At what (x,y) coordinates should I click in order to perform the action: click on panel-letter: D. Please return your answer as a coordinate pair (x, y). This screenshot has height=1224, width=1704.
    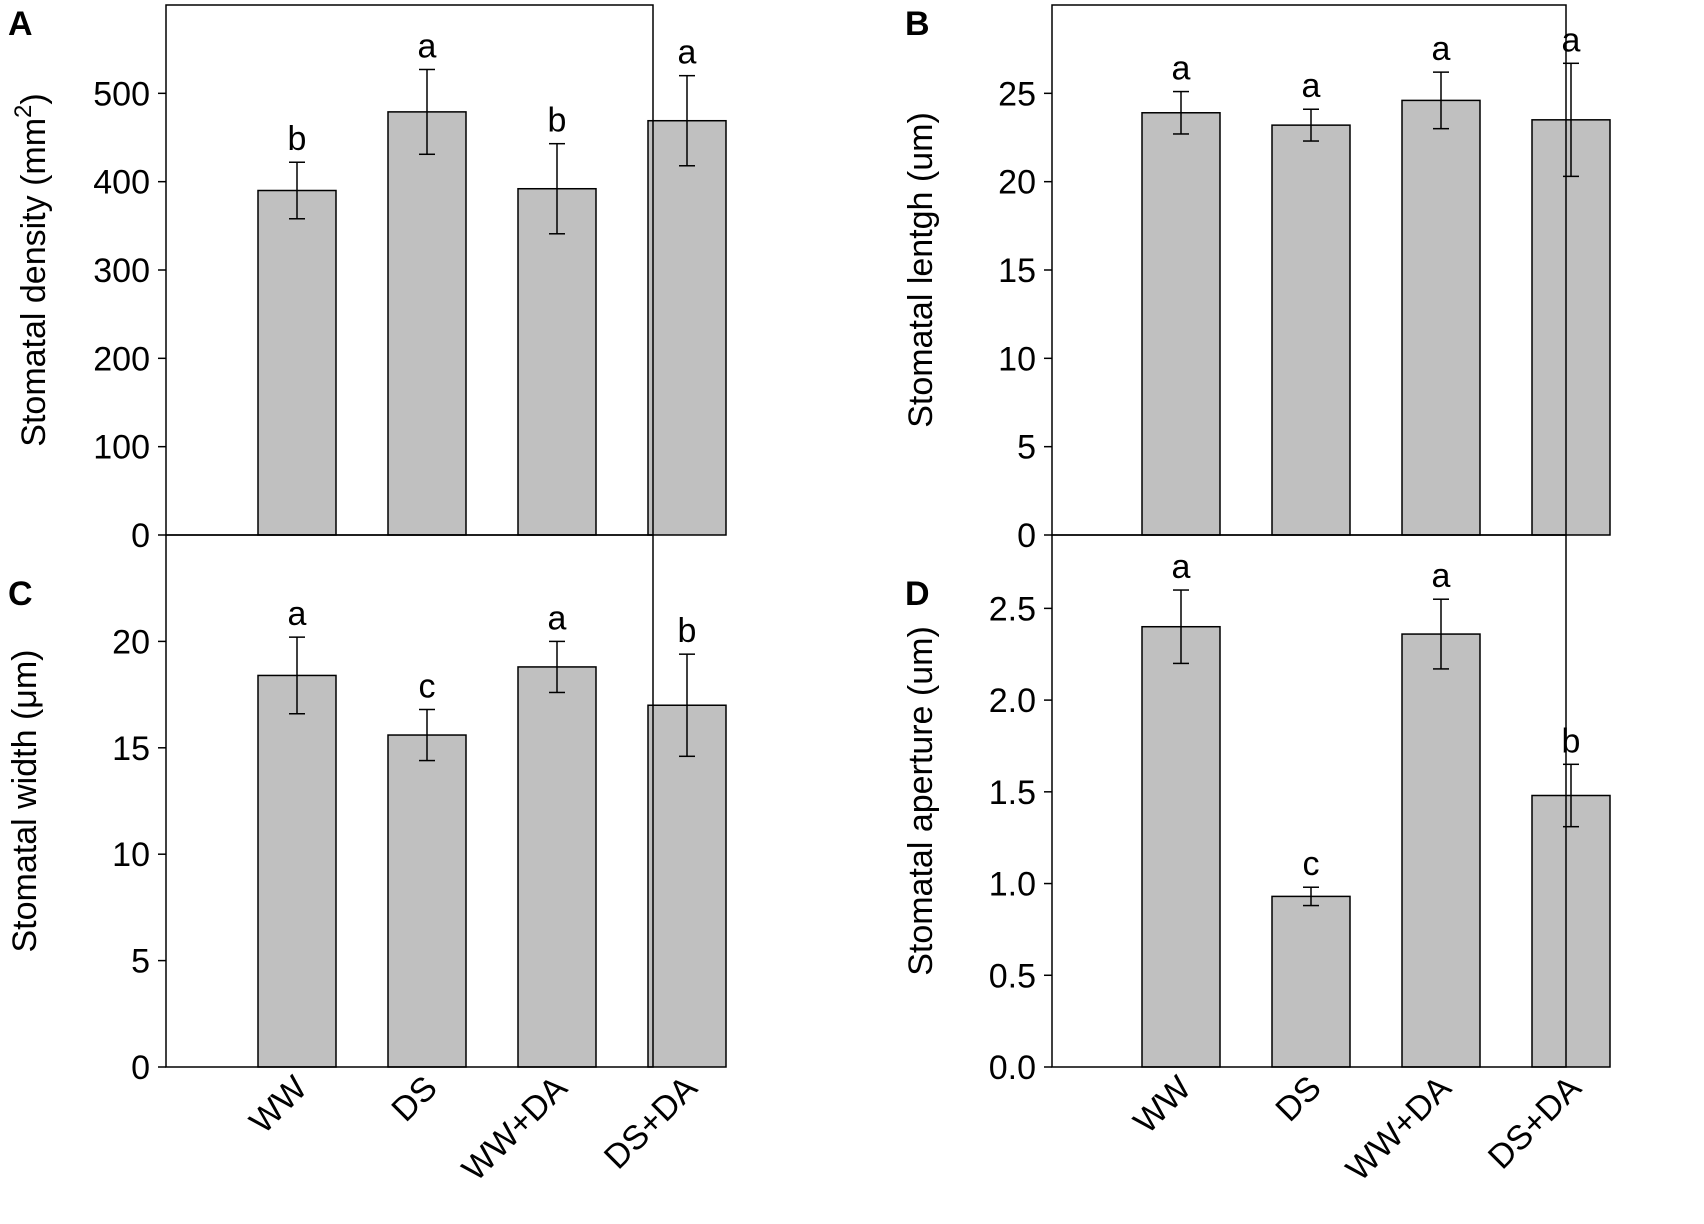
    Looking at the image, I should click on (917, 594).